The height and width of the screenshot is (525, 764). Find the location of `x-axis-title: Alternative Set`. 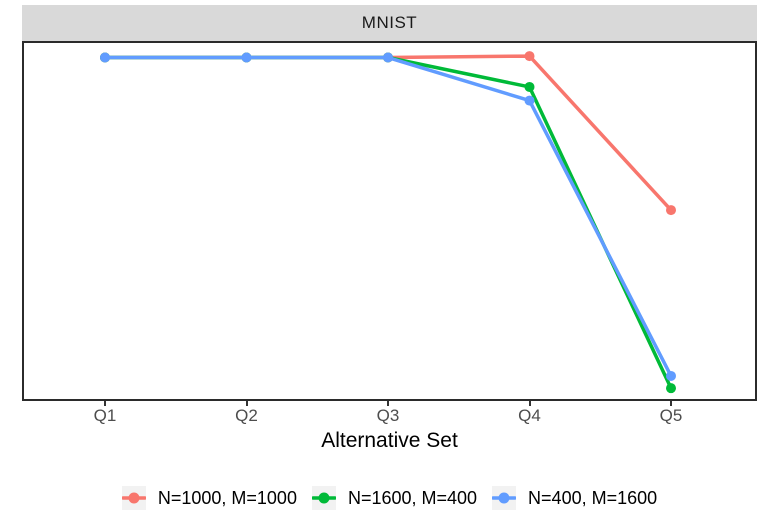

x-axis-title: Alternative Set is located at coordinates (389, 440).